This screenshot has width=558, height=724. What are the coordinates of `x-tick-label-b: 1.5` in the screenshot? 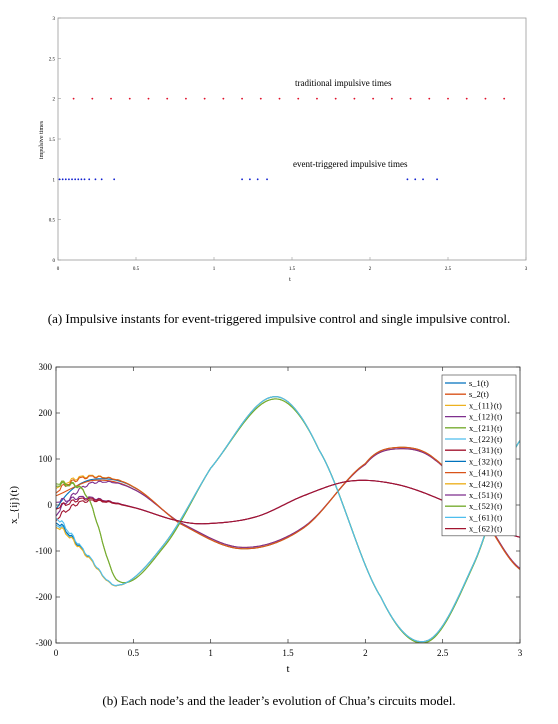 It's located at (288, 653).